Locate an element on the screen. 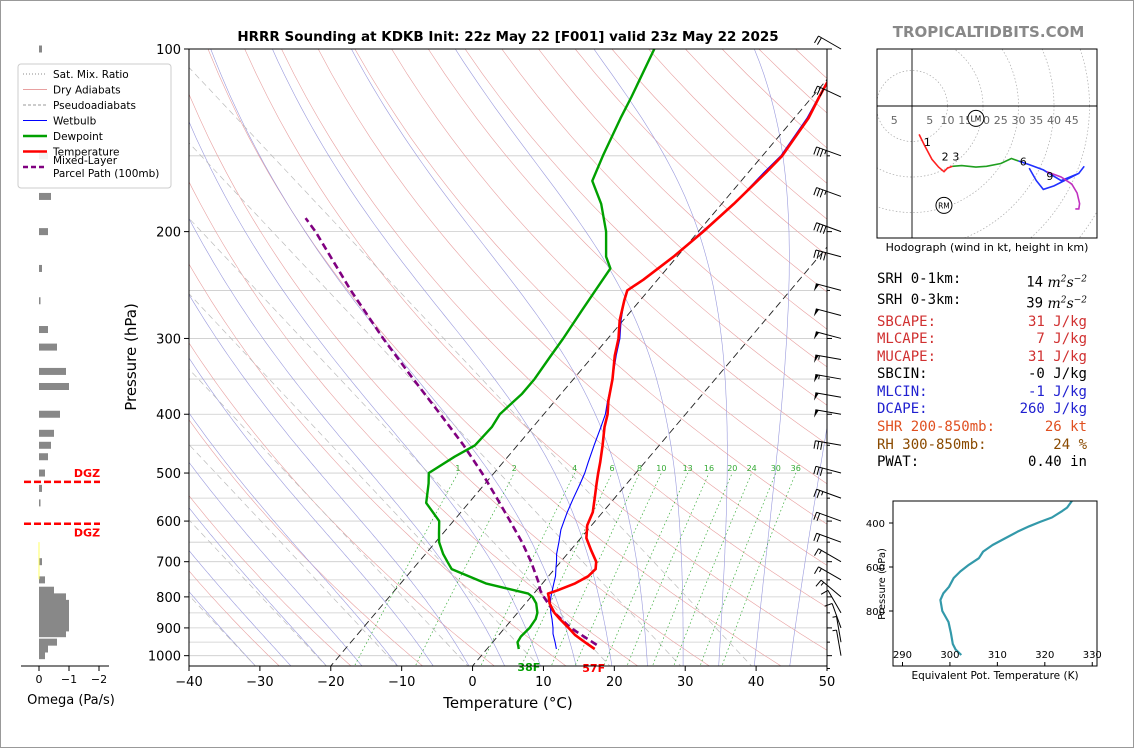 This screenshot has width=1134, height=753. parcel-path-line is located at coordinates (451, 431).